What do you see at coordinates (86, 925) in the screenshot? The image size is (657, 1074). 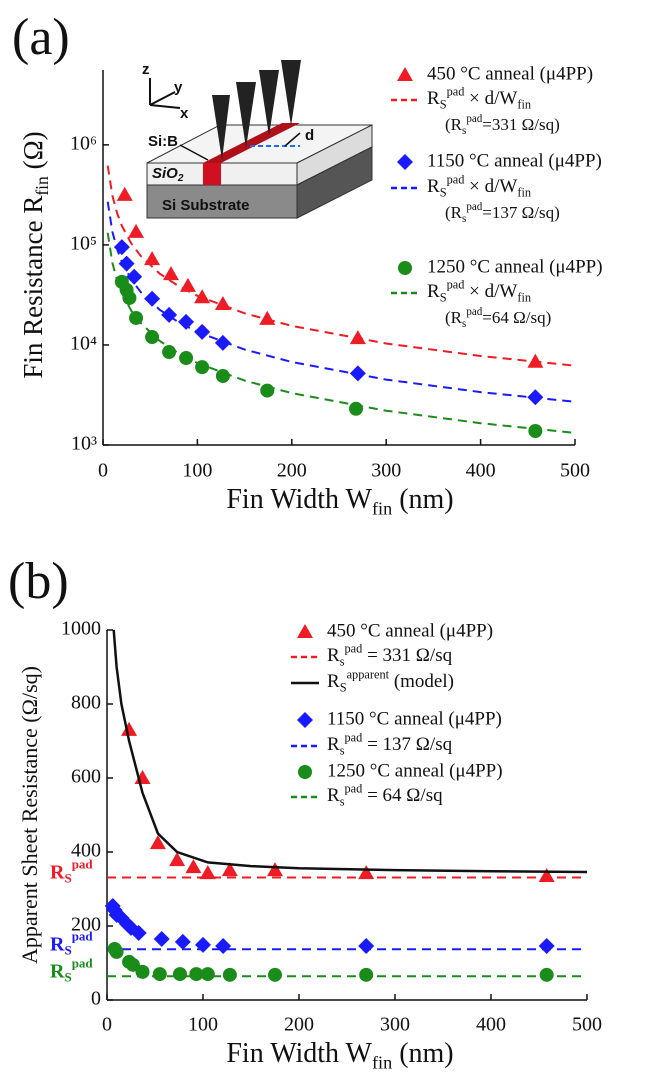 I see `y-tick-label: 200` at bounding box center [86, 925].